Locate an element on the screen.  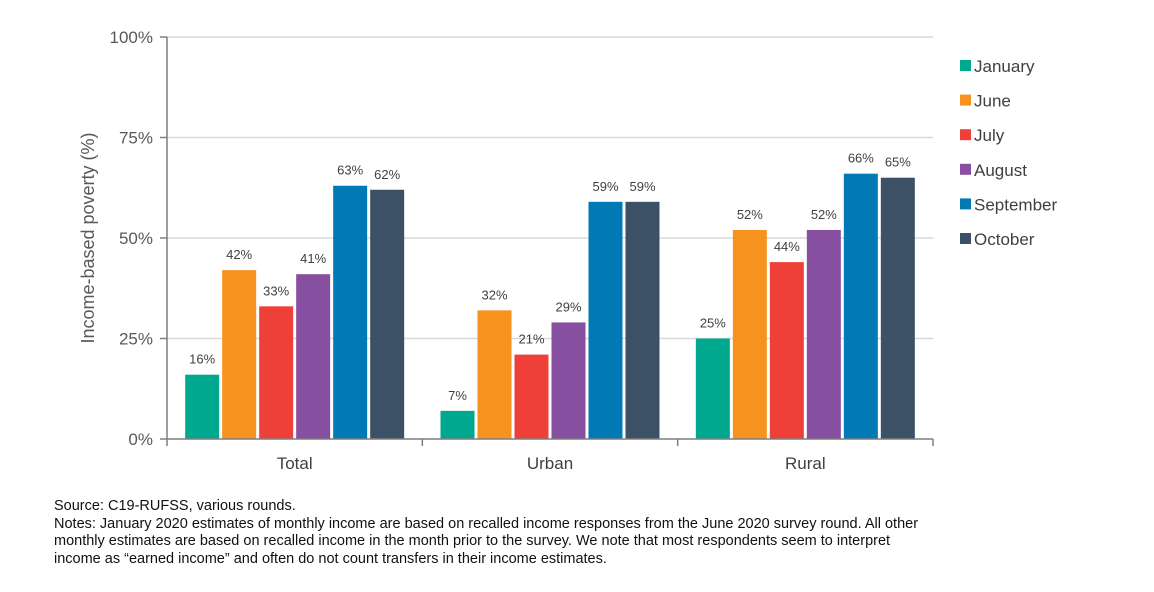
data-label: 32% is located at coordinates (494, 294).